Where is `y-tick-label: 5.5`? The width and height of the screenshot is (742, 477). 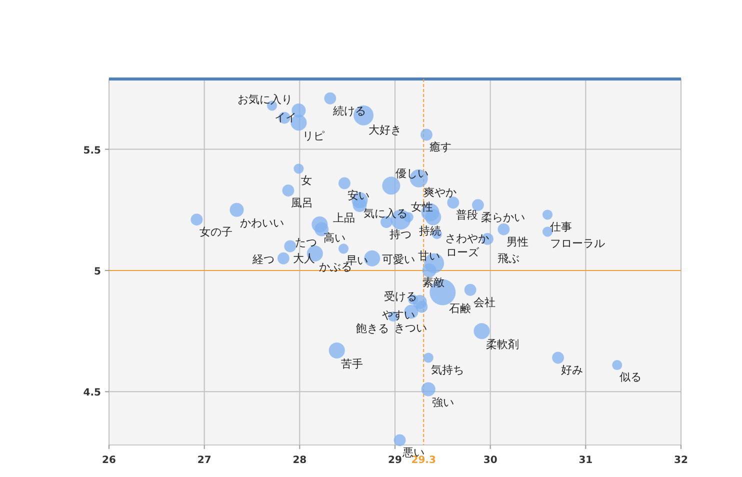
y-tick-label: 5.5 is located at coordinates (92, 150).